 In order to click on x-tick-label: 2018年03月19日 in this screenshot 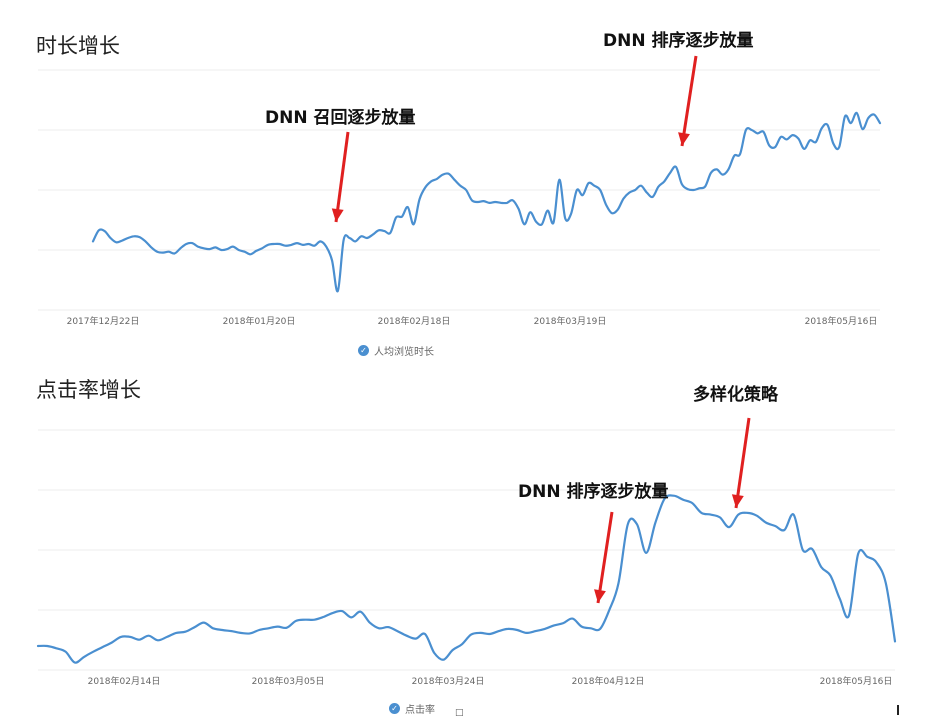, I will do `click(570, 321)`.